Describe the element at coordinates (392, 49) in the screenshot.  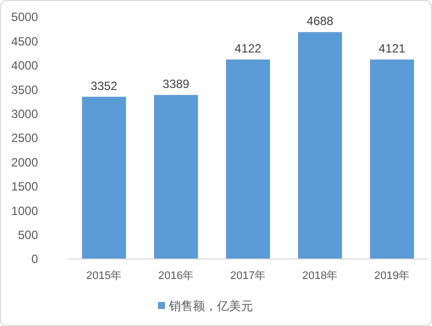
I see `data-label: 4121` at that location.